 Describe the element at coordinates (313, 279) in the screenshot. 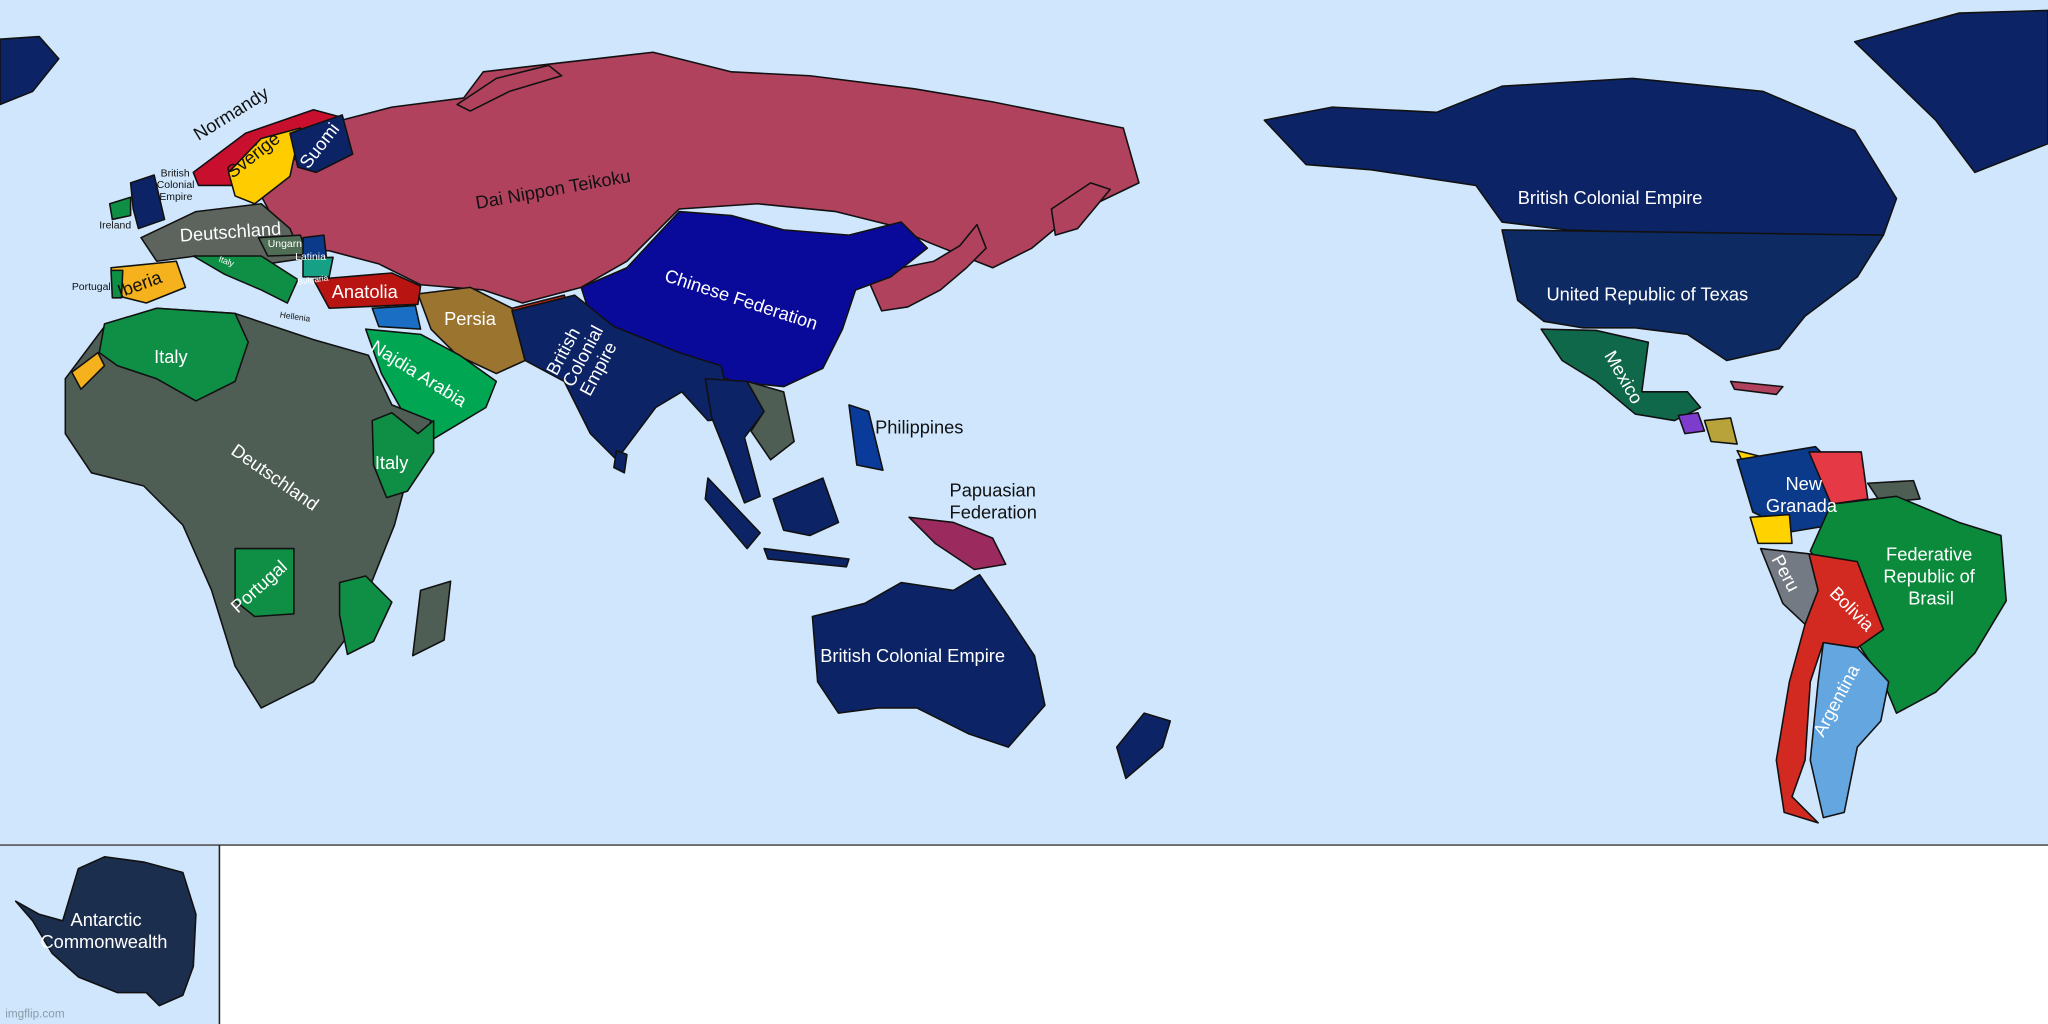

I see `label-bulgaria: Bulgaria` at that location.